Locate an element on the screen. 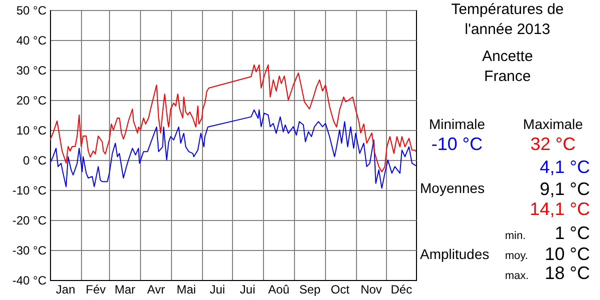  text: Maximale is located at coordinates (553, 124).